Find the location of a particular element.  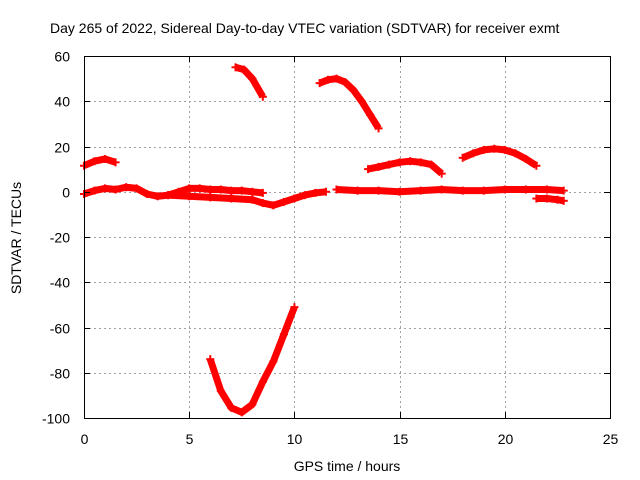

y-tick-label: 40 is located at coordinates (62, 102).